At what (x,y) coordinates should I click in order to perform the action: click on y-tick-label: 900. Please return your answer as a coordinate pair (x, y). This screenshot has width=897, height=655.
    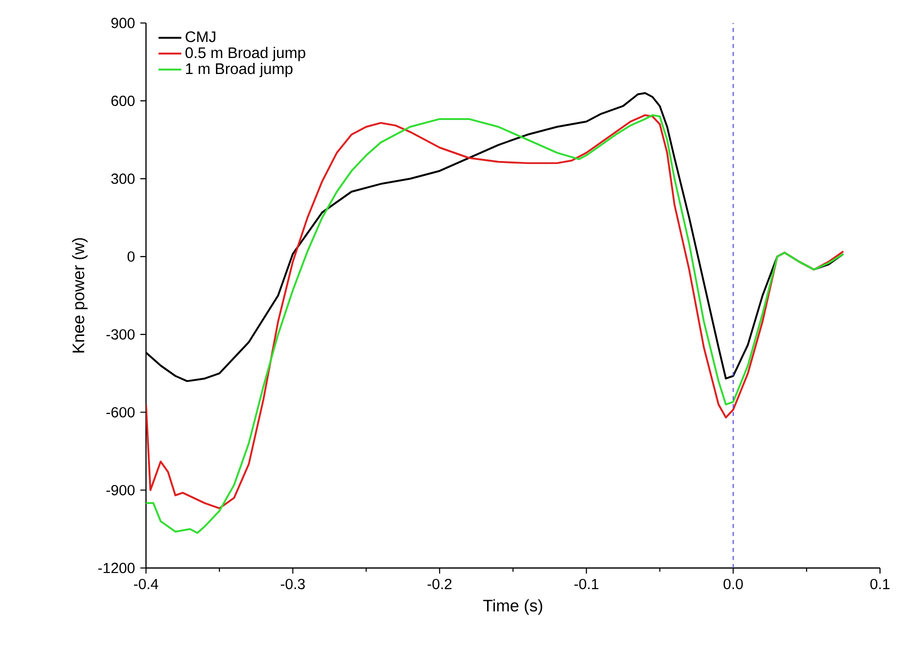
    Looking at the image, I should click on (123, 23).